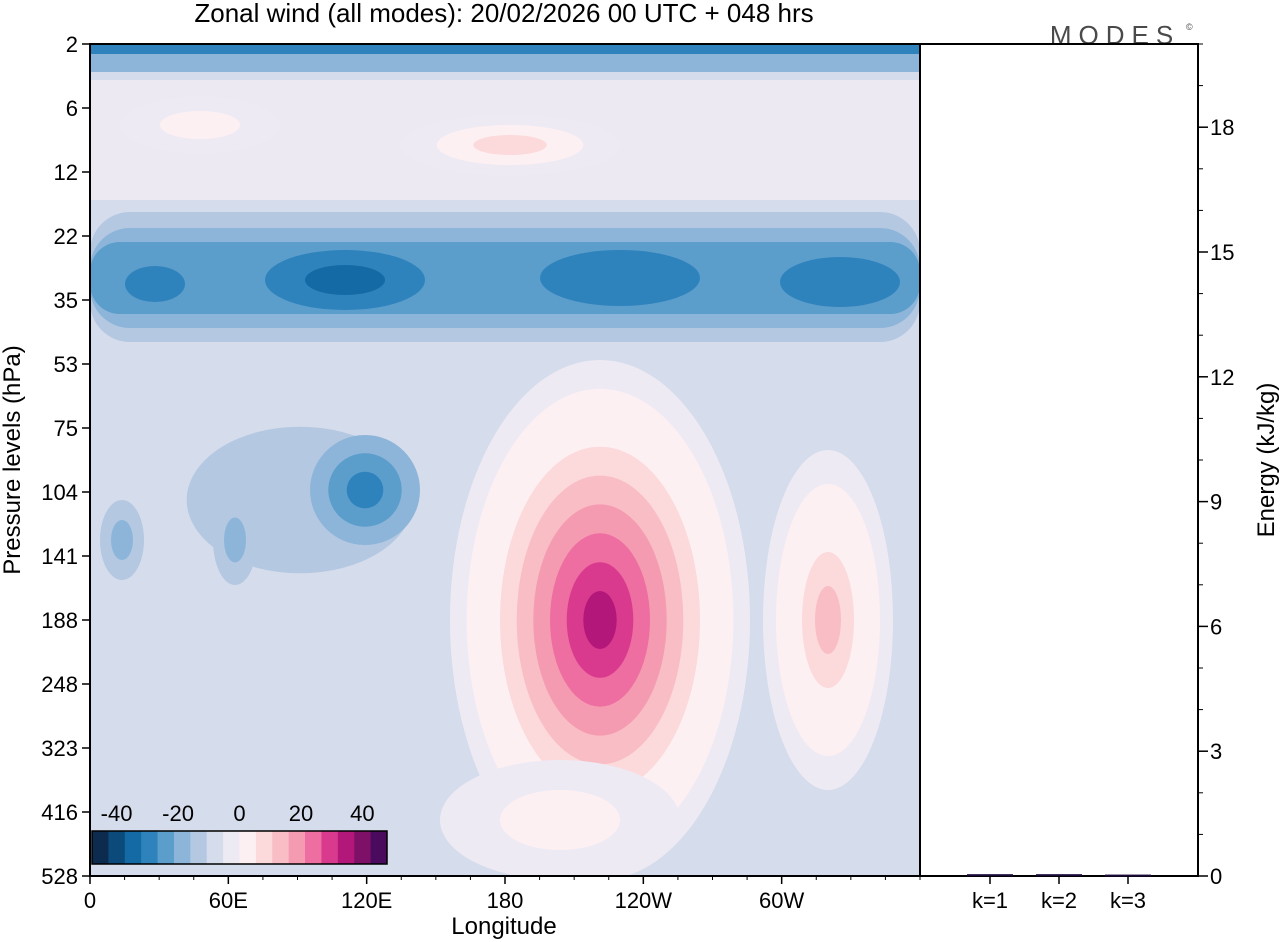  I want to click on colorbar-tick-label: -40, so click(117, 813).